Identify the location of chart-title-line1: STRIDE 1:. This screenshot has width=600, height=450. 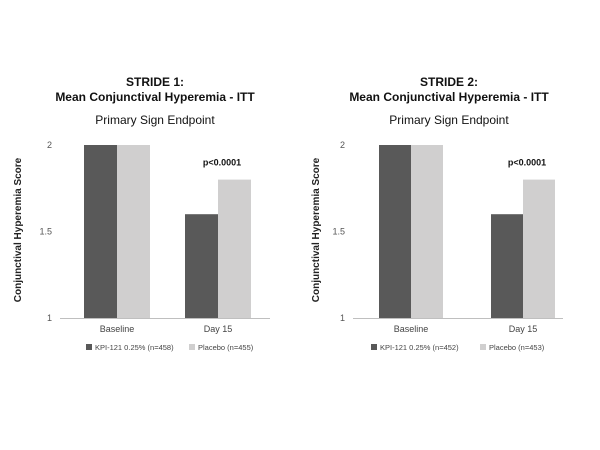
(155, 82).